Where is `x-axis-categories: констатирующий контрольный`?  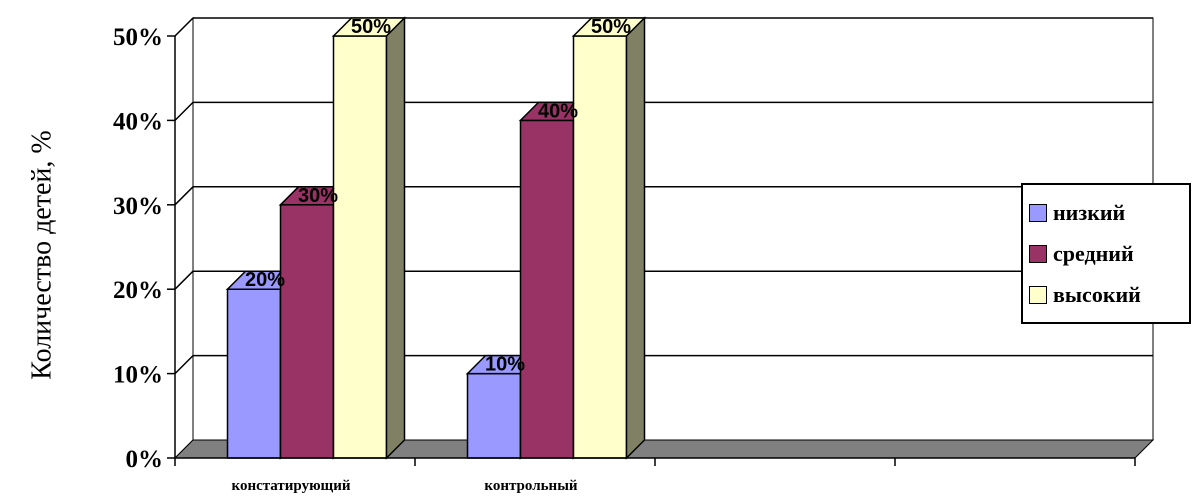 x-axis-categories: констатирующий контрольный is located at coordinates (655, 475).